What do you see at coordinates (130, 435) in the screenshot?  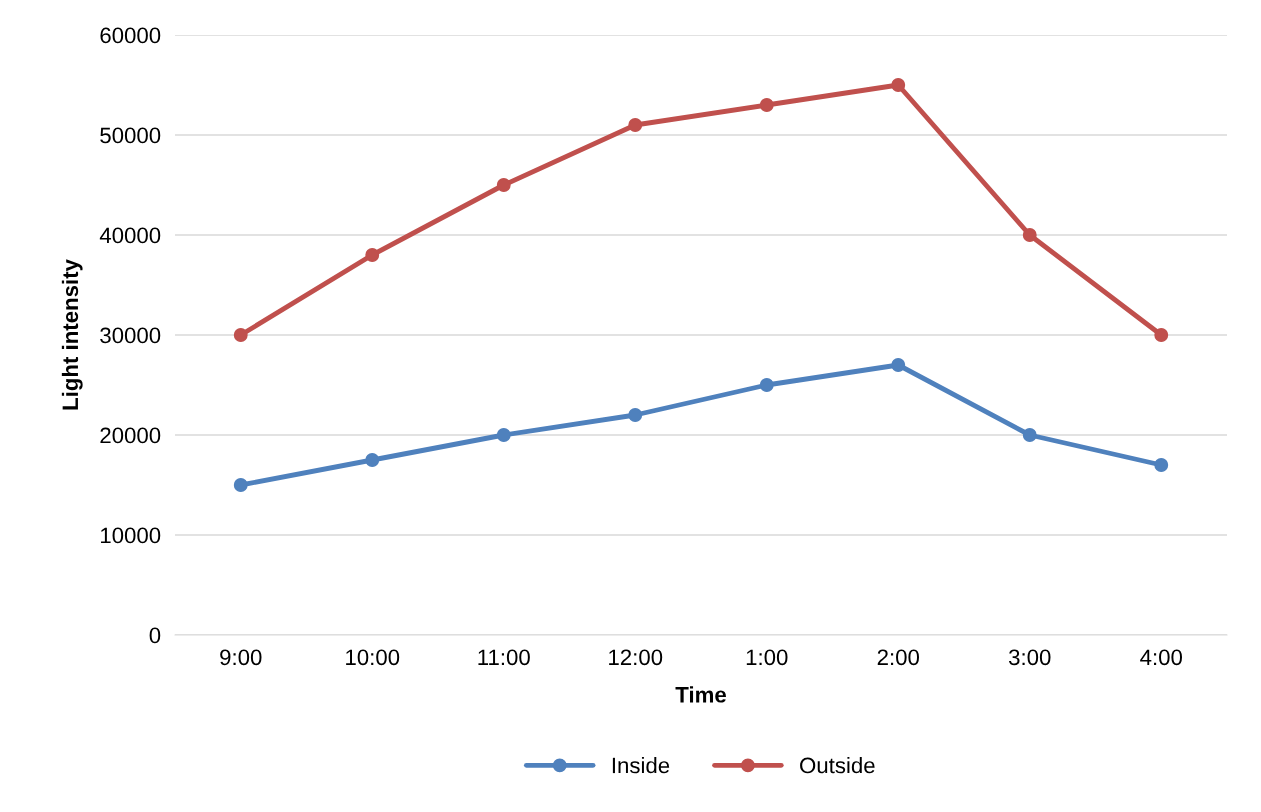 I see `y-tick-label: 20000` at bounding box center [130, 435].